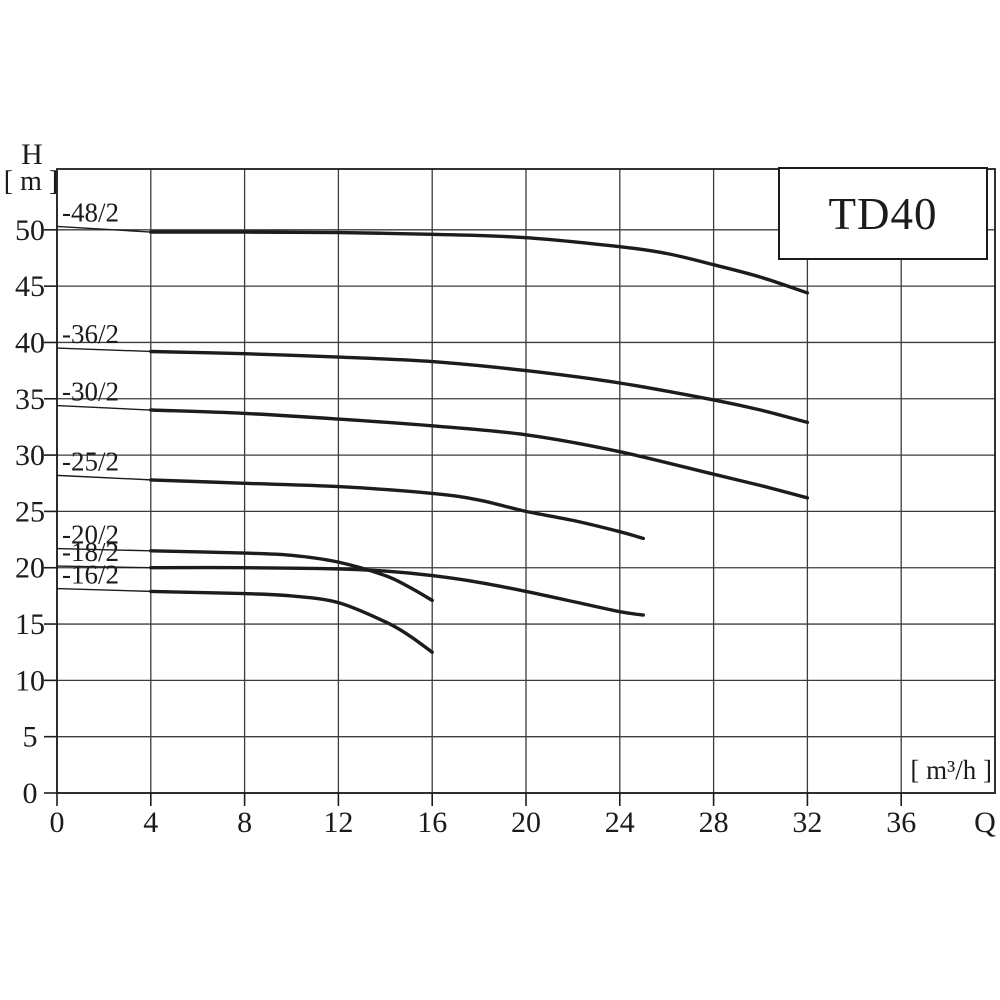  What do you see at coordinates (30, 624) in the screenshot?
I see `y-tick-label: 15` at bounding box center [30, 624].